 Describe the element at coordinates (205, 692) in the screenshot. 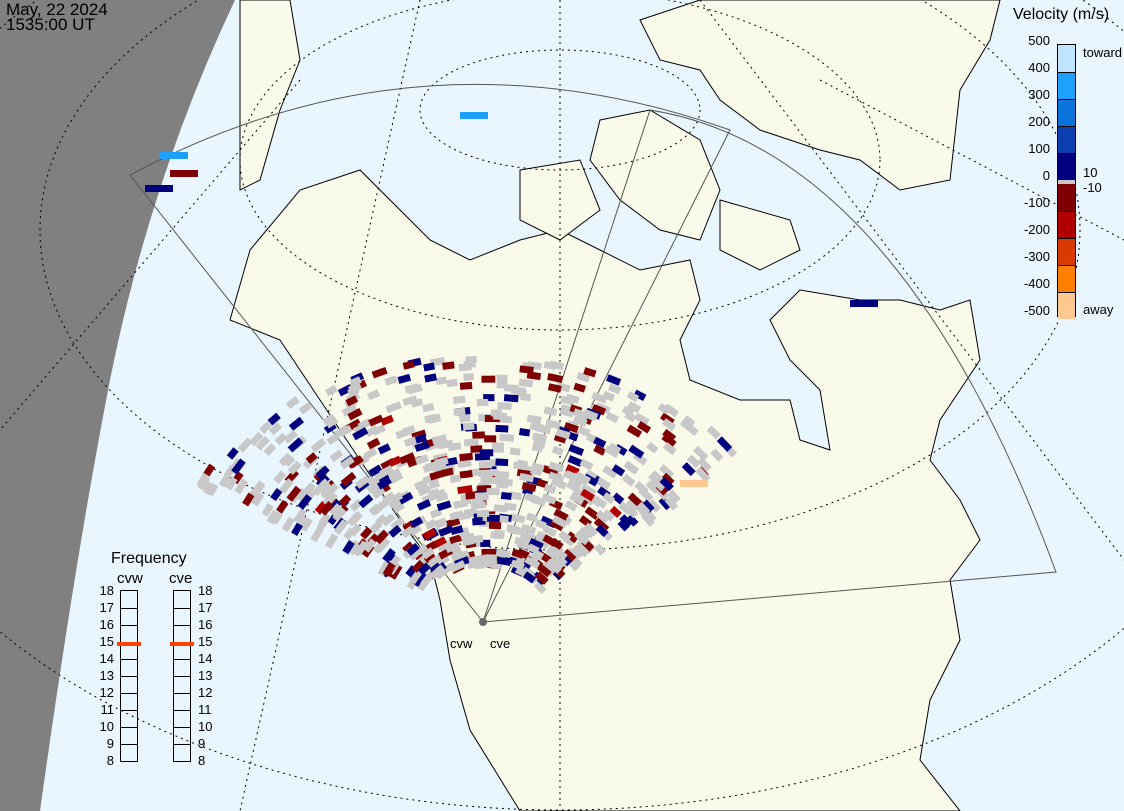

I see `frequency-tick: 12` at that location.